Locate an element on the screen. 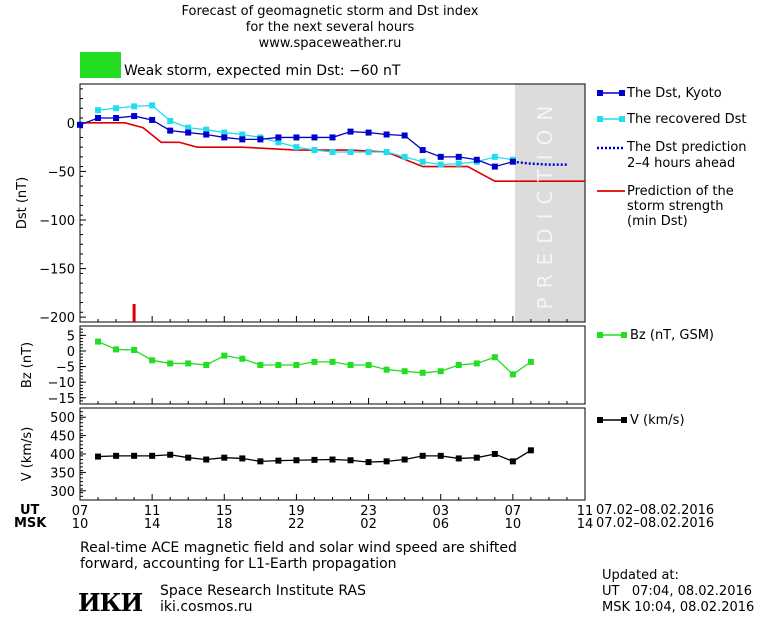  y-tick-label: 5 is located at coordinates (71, 336).